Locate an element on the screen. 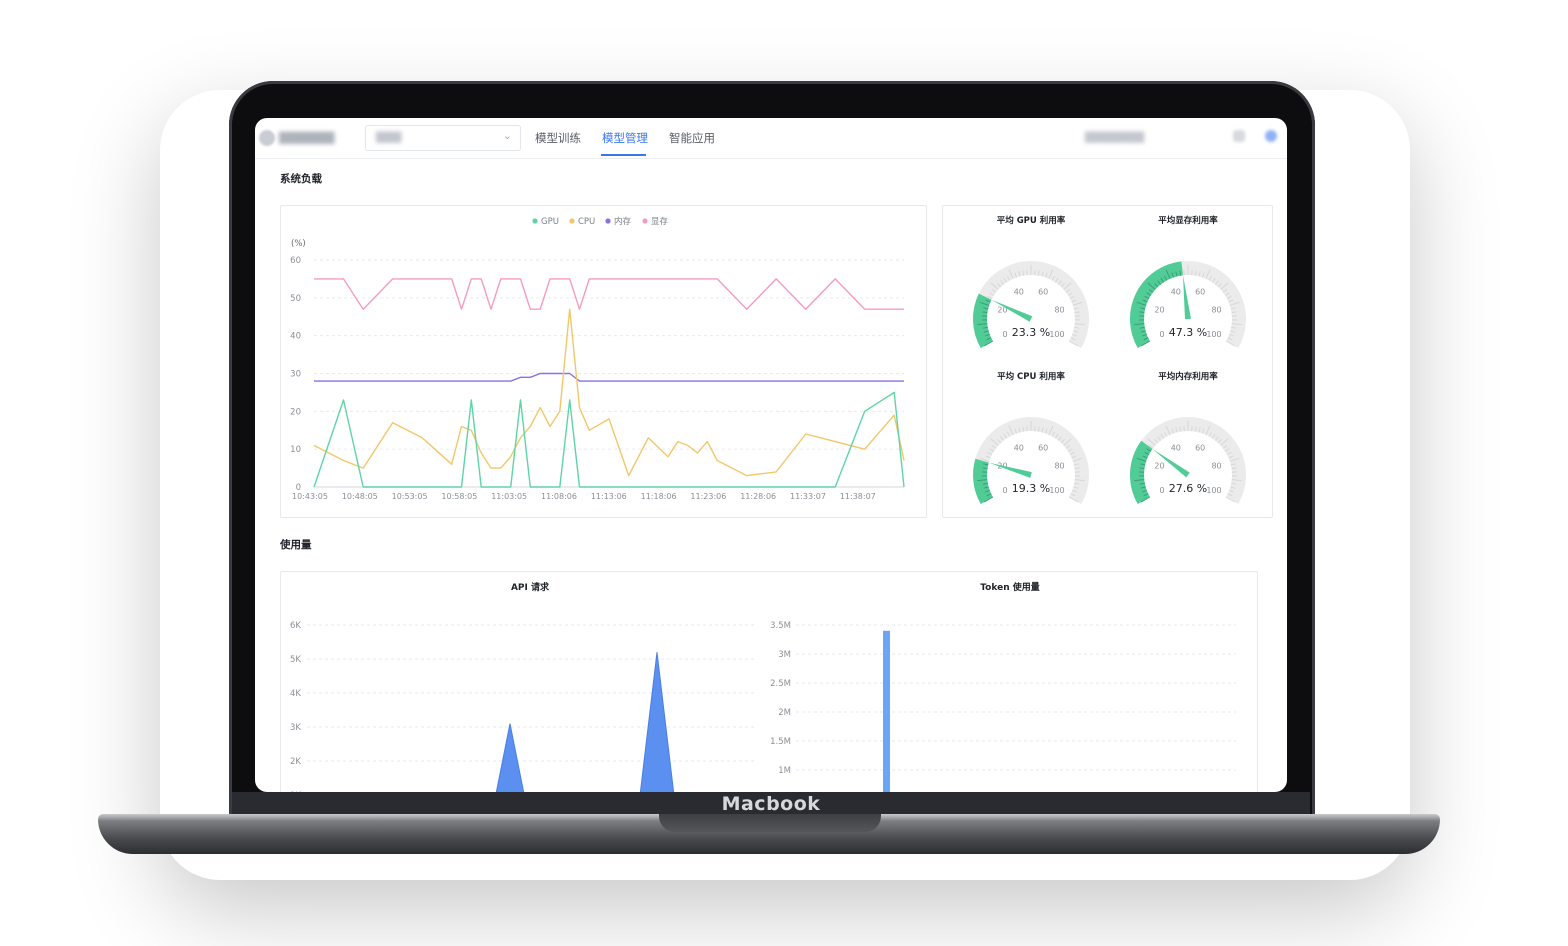 The image size is (1568, 946). x-tick-label: 11:28:06 is located at coordinates (758, 496).